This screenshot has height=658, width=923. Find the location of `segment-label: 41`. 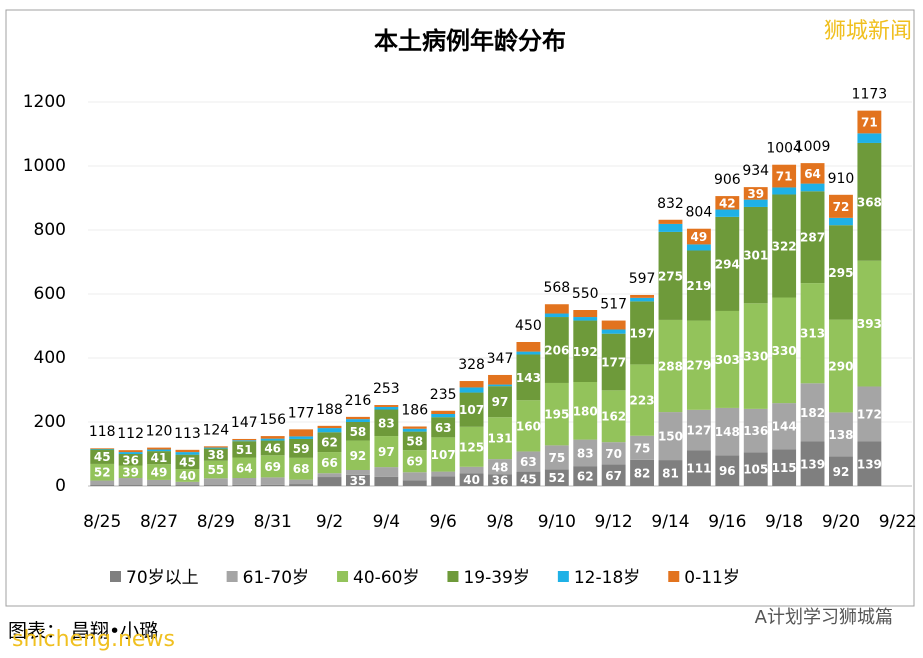

segment-label: 41 is located at coordinates (159, 458).